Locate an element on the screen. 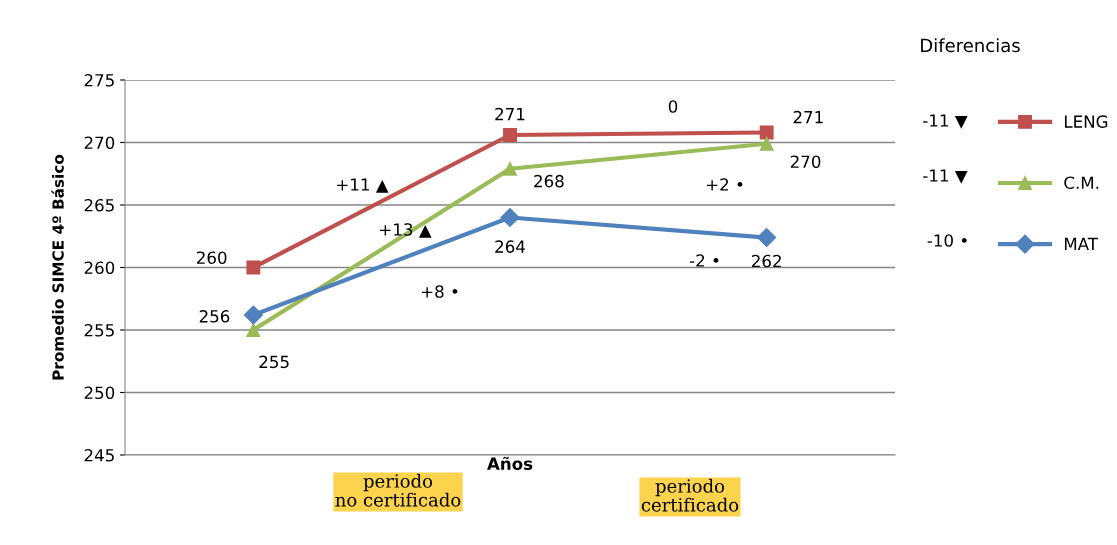 This screenshot has height=545, width=1117. data-label: 256 is located at coordinates (214, 316).